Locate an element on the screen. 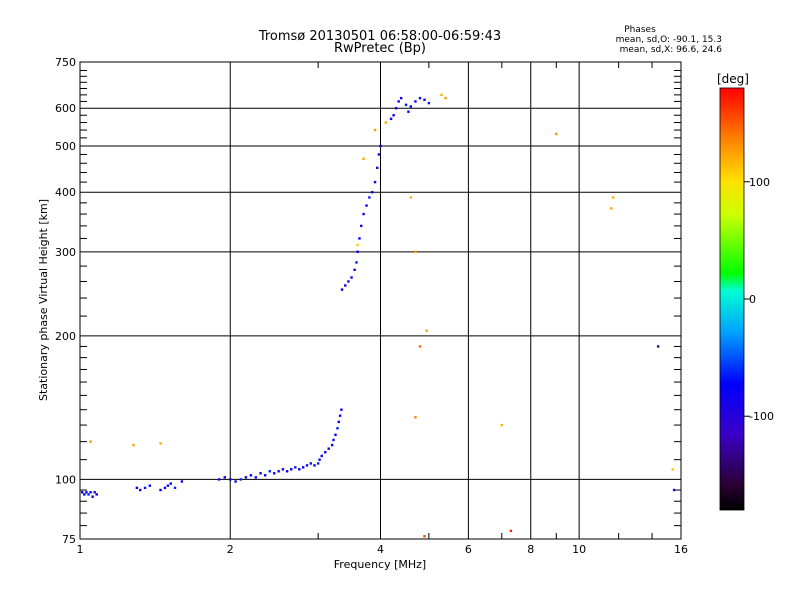 This screenshot has height=600, width=800. y-tick-label: 200 is located at coordinates (65, 336).